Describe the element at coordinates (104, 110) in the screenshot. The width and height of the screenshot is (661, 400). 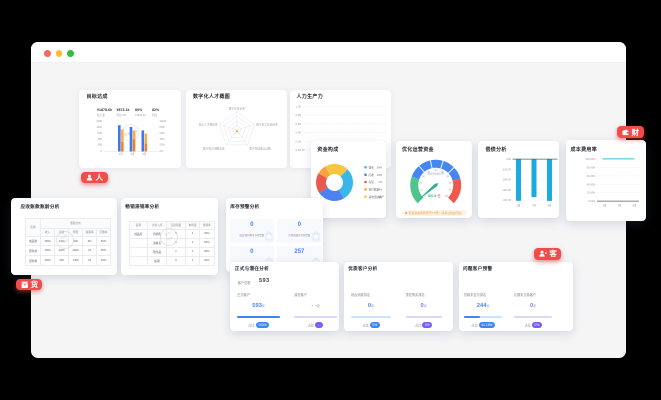
I see `svg-text: ¥1878.6k` at that location.